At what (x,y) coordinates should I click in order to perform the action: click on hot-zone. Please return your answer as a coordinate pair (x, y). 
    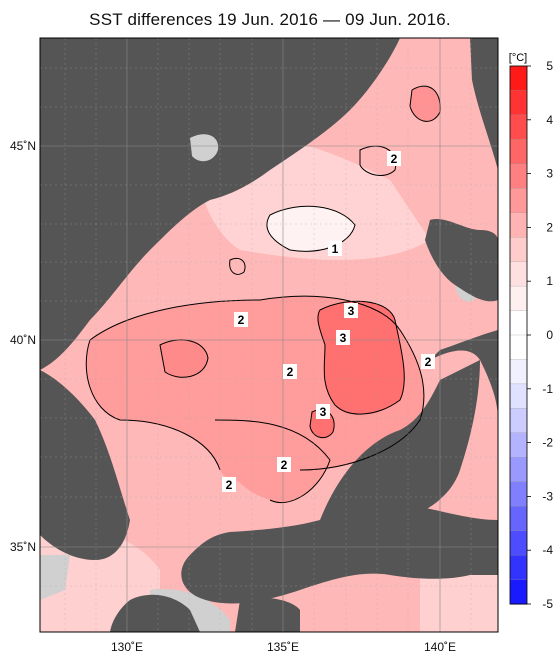
    Looking at the image, I should click on (361, 358).